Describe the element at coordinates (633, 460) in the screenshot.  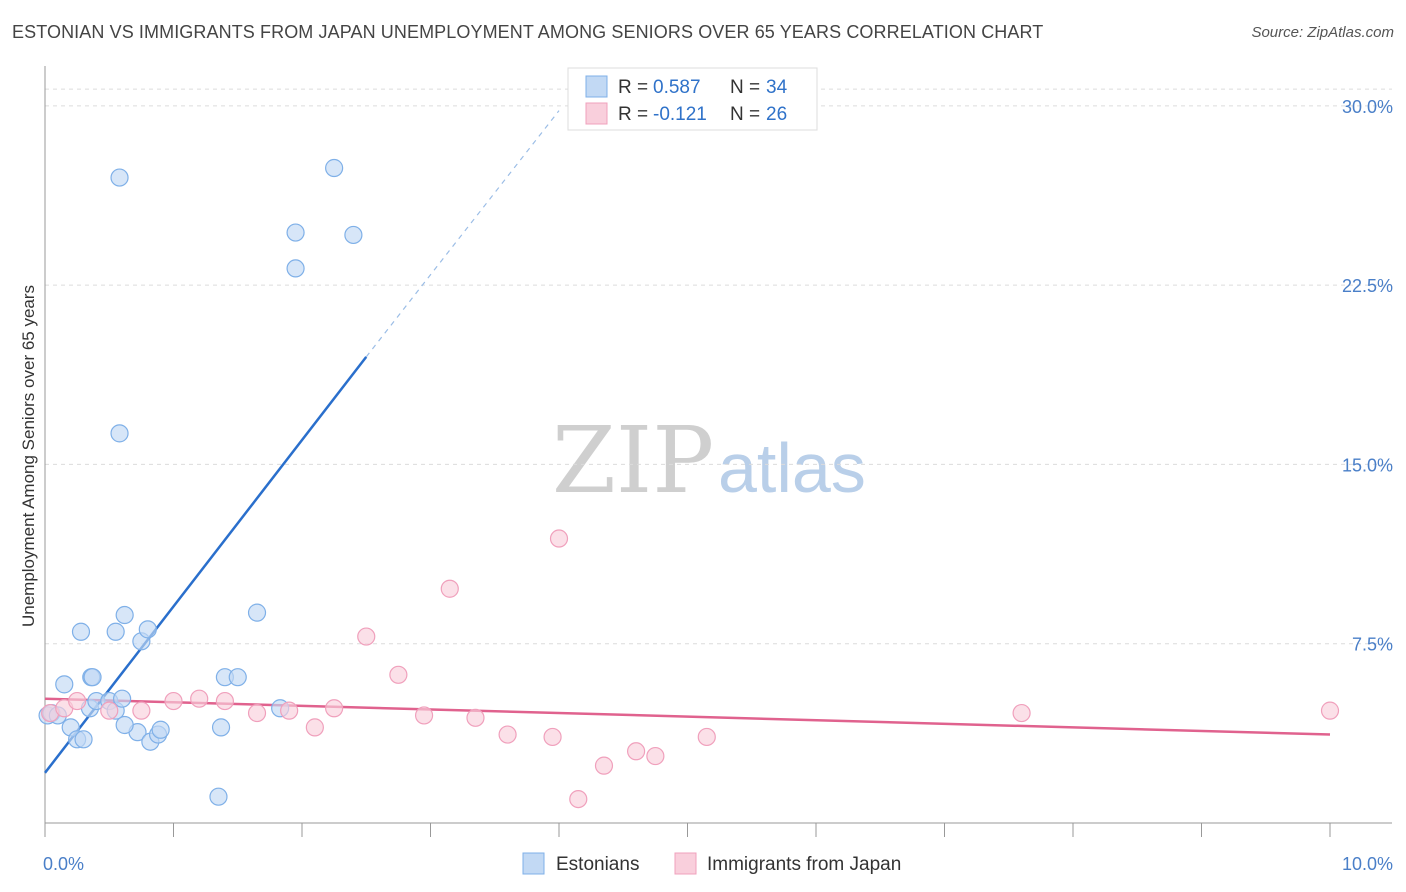
I see `watermark-zip: ZIP` at that location.